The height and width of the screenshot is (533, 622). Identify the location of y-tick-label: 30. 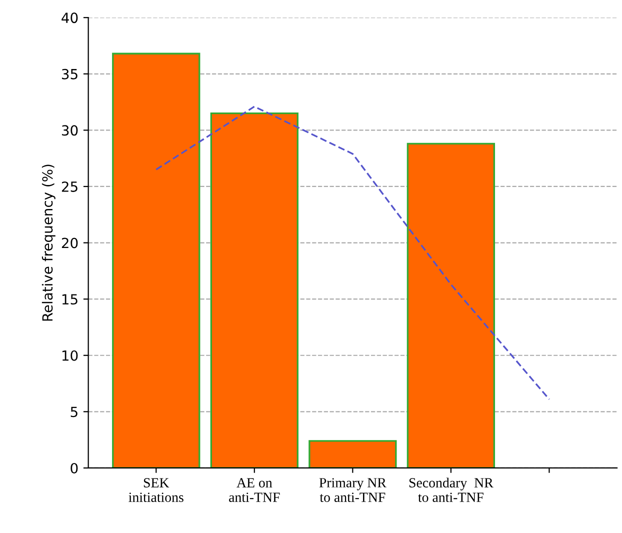
(70, 130).